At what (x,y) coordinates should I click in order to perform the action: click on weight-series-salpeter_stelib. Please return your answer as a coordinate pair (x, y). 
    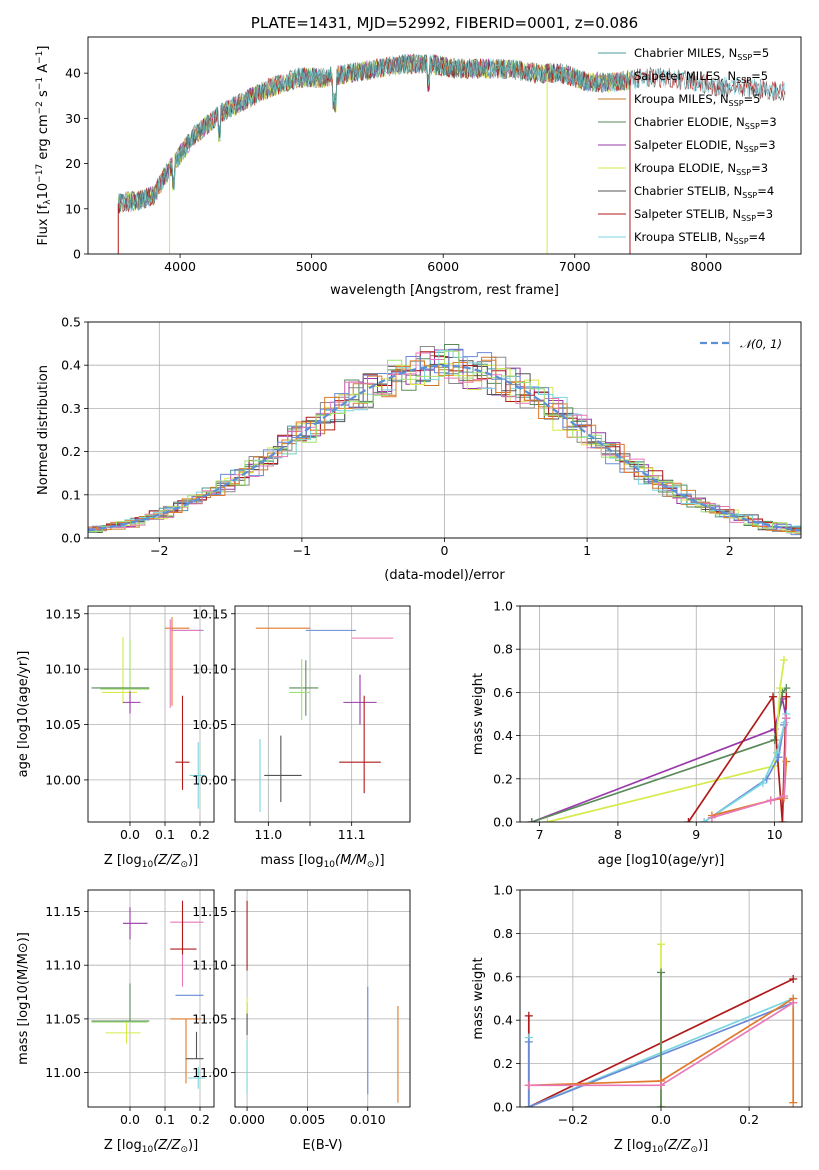
    Looking at the image, I should click on (737, 758).